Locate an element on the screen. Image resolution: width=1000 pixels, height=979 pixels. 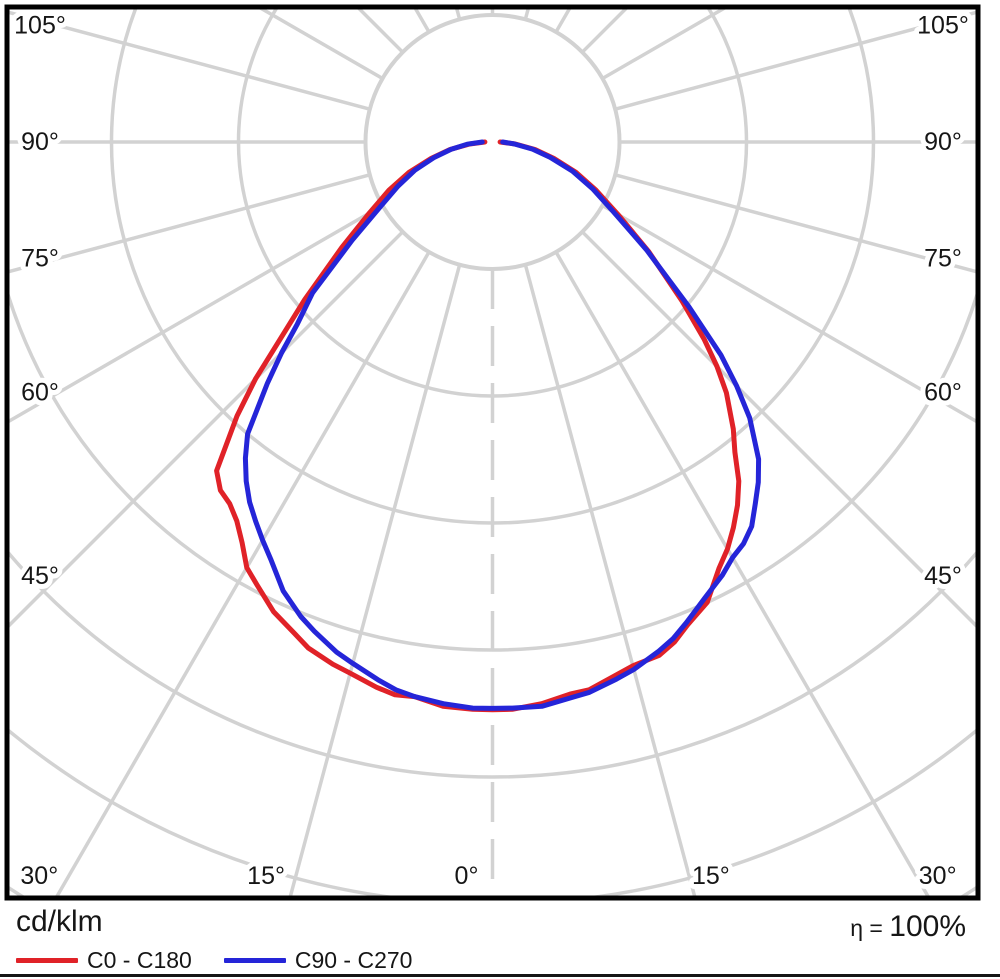
legend-item-c0-c180: C0 - C180 is located at coordinates (104, 960).